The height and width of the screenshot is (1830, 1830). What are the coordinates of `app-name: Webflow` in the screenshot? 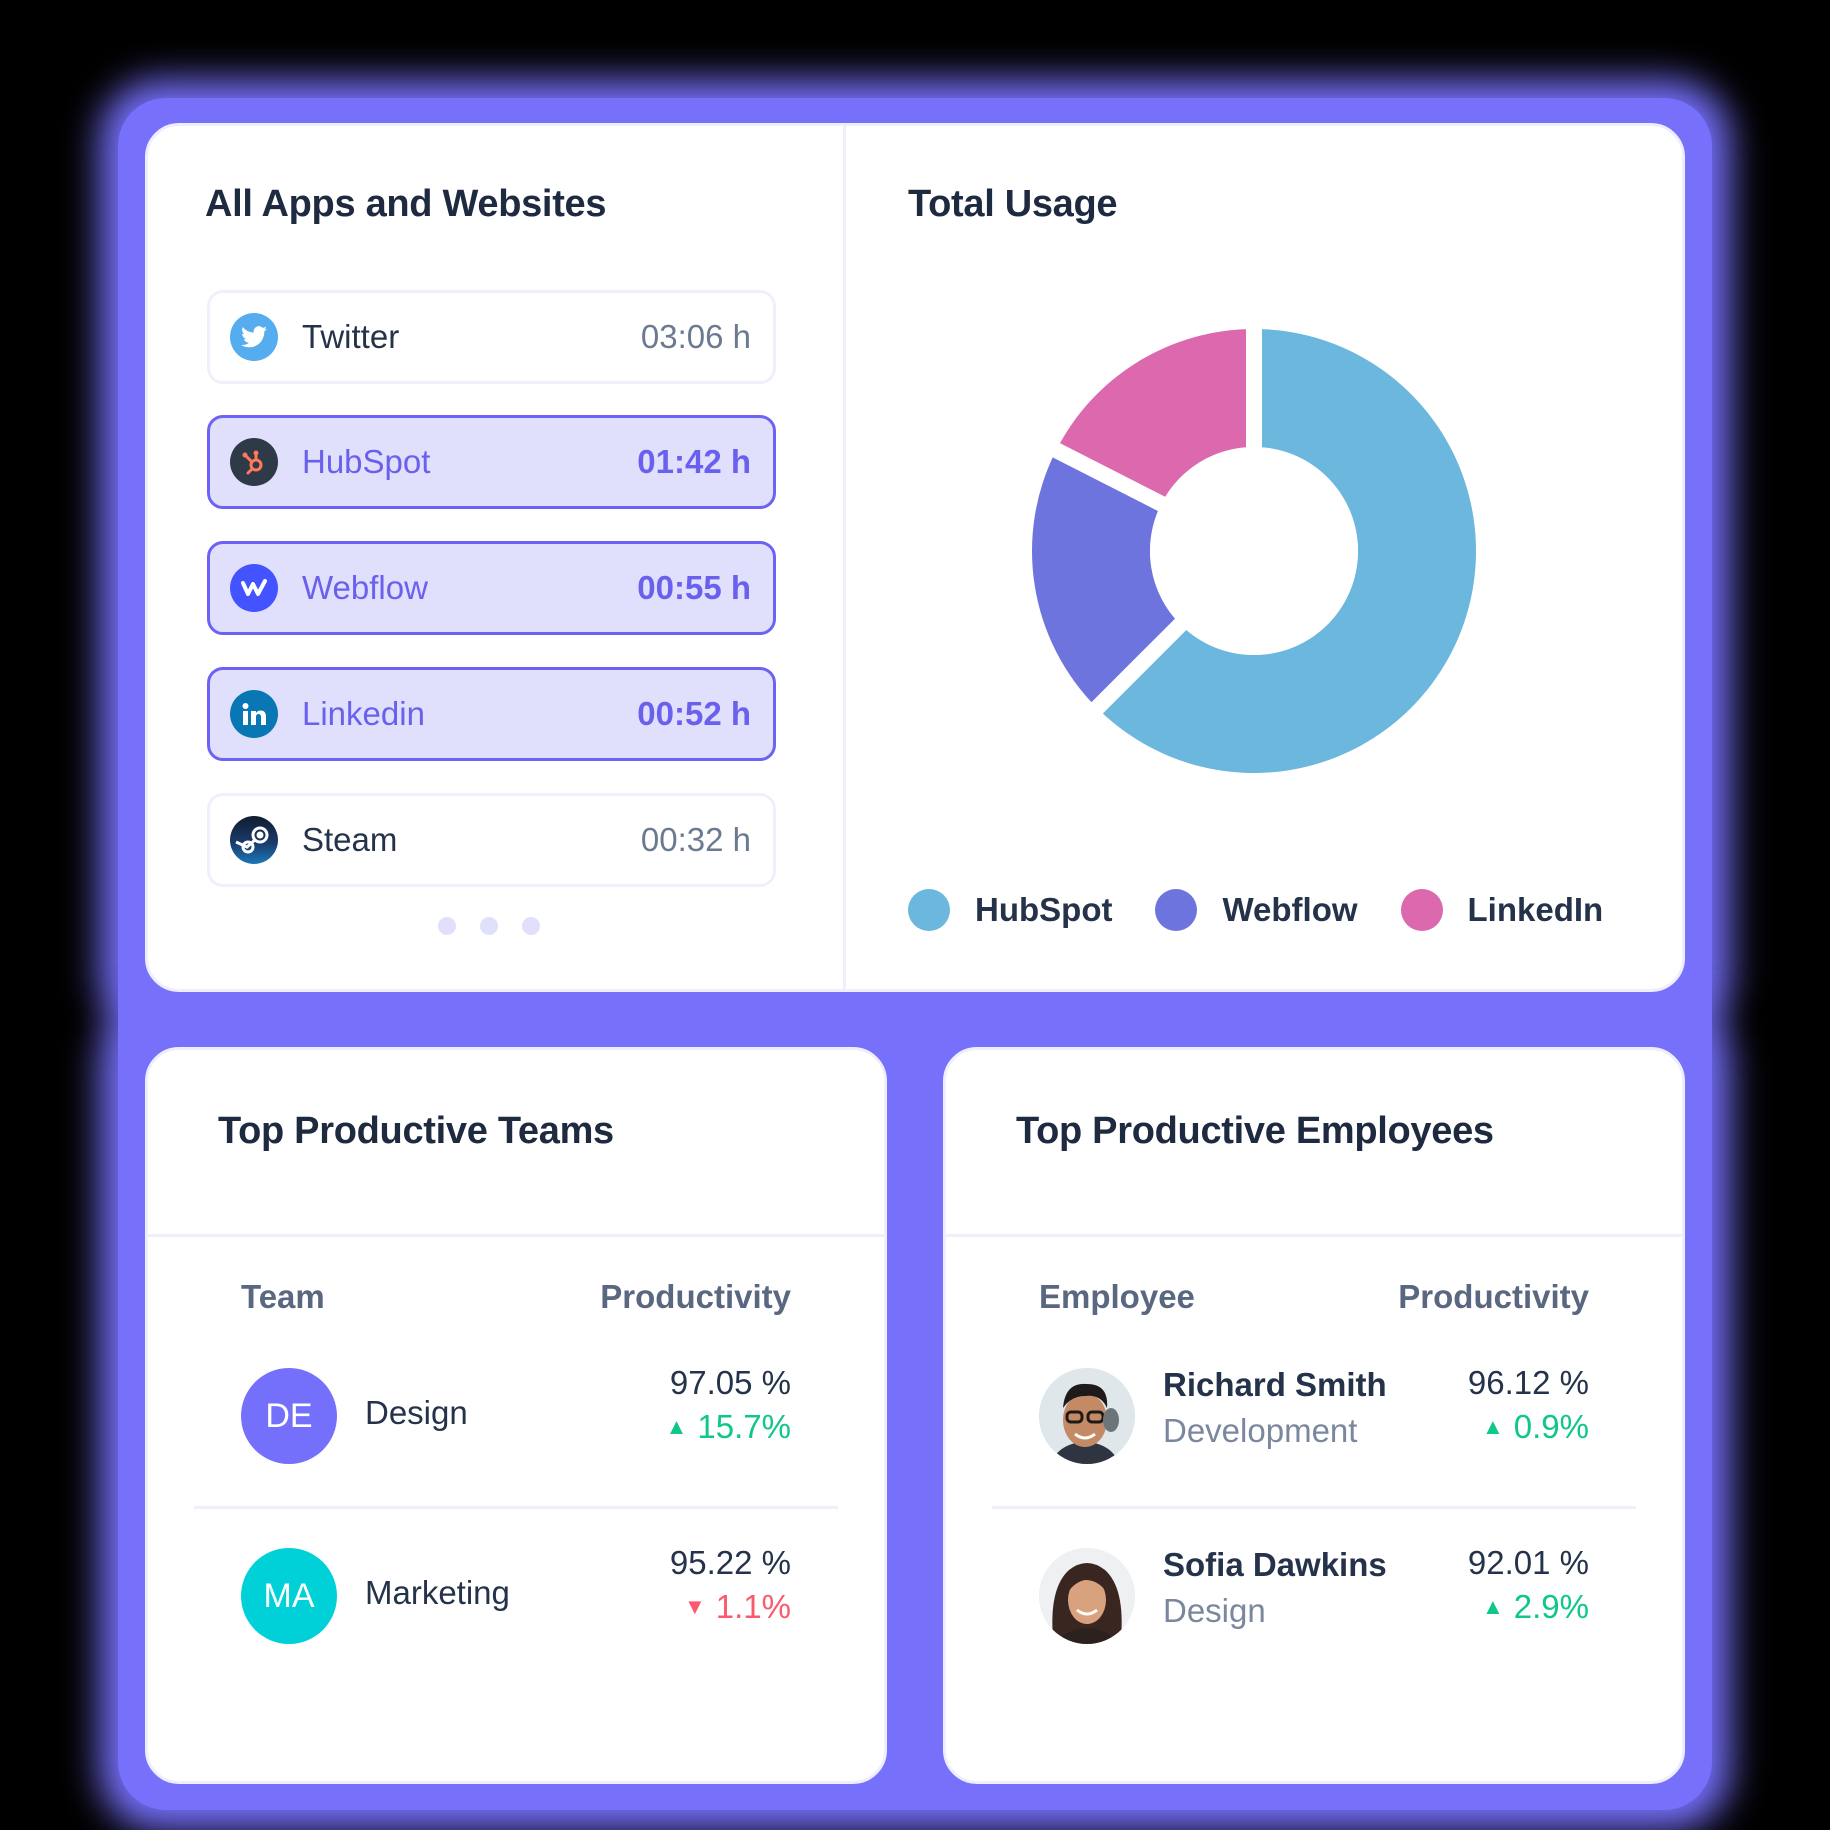 It's located at (365, 587).